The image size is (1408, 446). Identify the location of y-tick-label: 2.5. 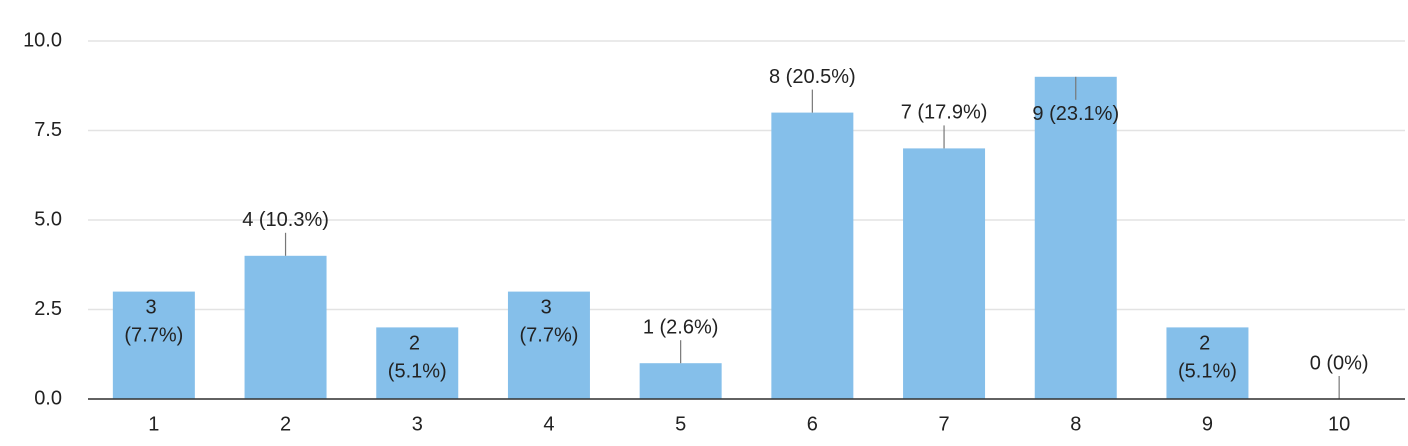
(48, 309).